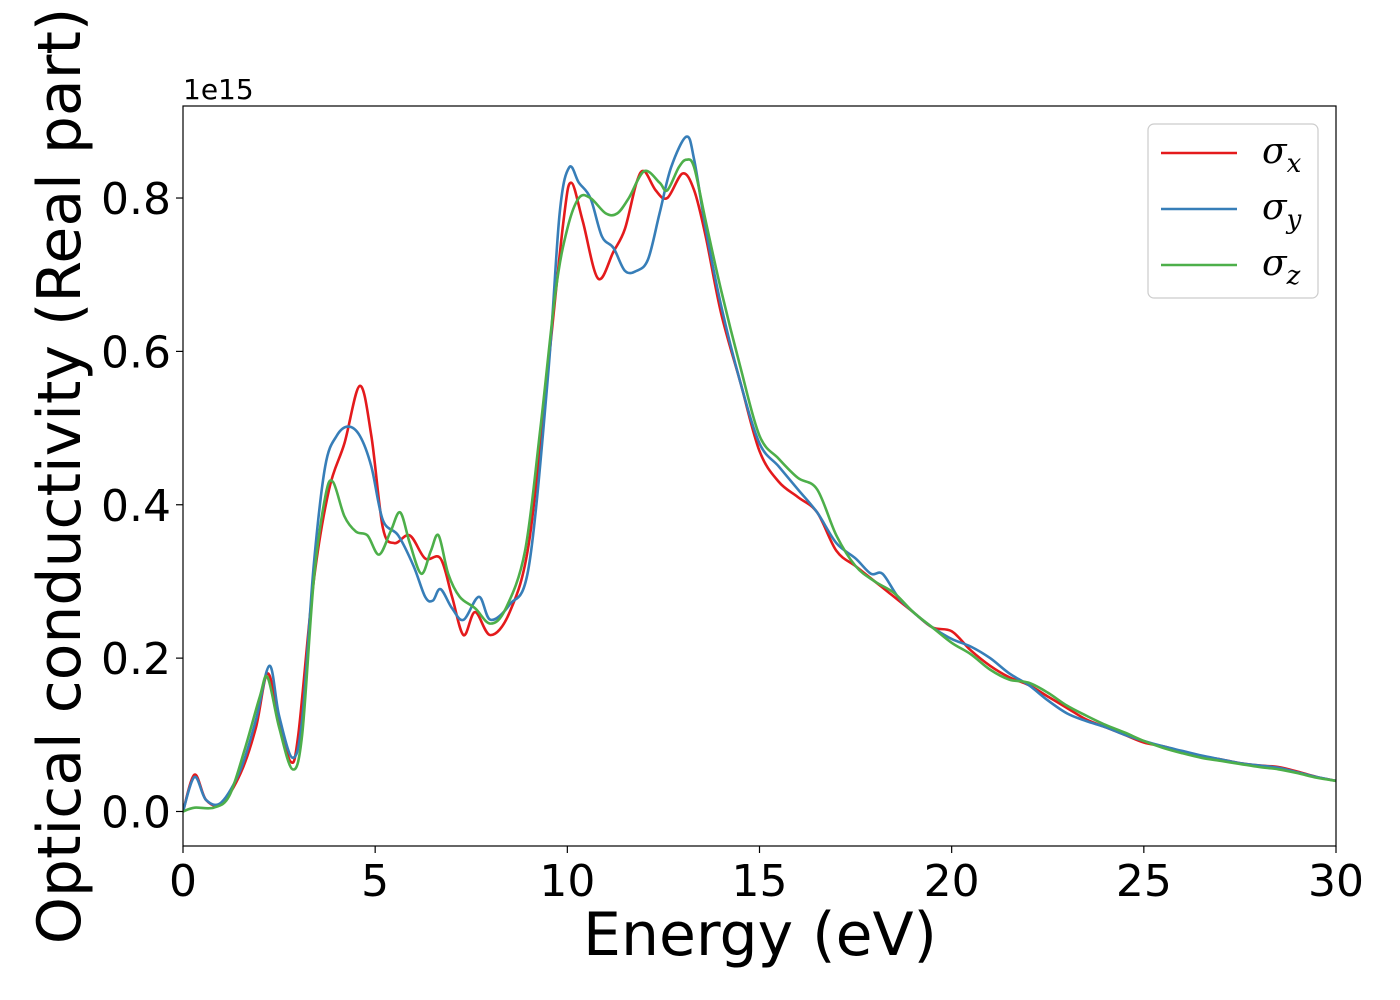  I want to click on x-tick-label: 25, so click(1144, 881).